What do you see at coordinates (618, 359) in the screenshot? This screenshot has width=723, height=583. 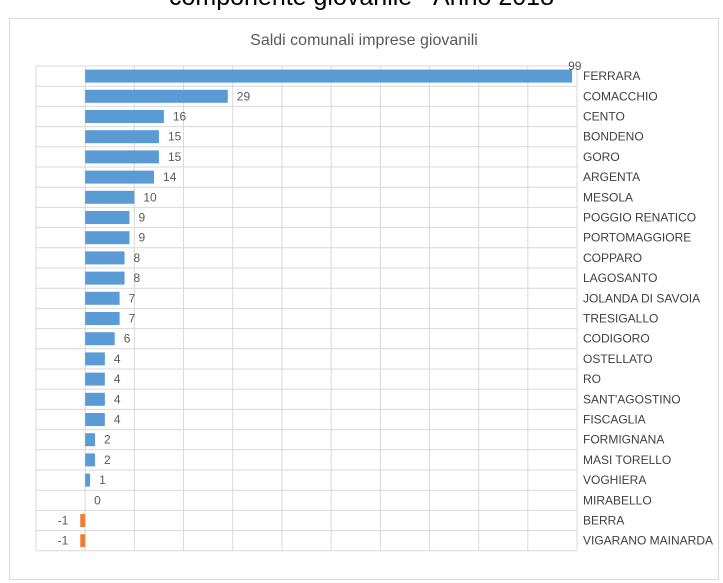 I see `category-label: OSTELLATO` at bounding box center [618, 359].